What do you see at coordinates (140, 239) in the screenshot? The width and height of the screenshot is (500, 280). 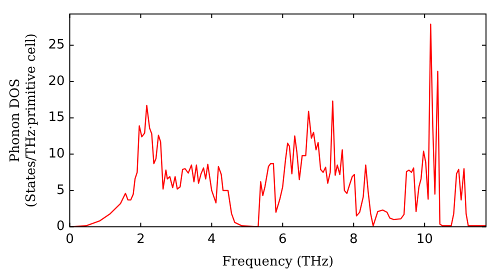 I see `x-tick-label: 2` at bounding box center [140, 239].